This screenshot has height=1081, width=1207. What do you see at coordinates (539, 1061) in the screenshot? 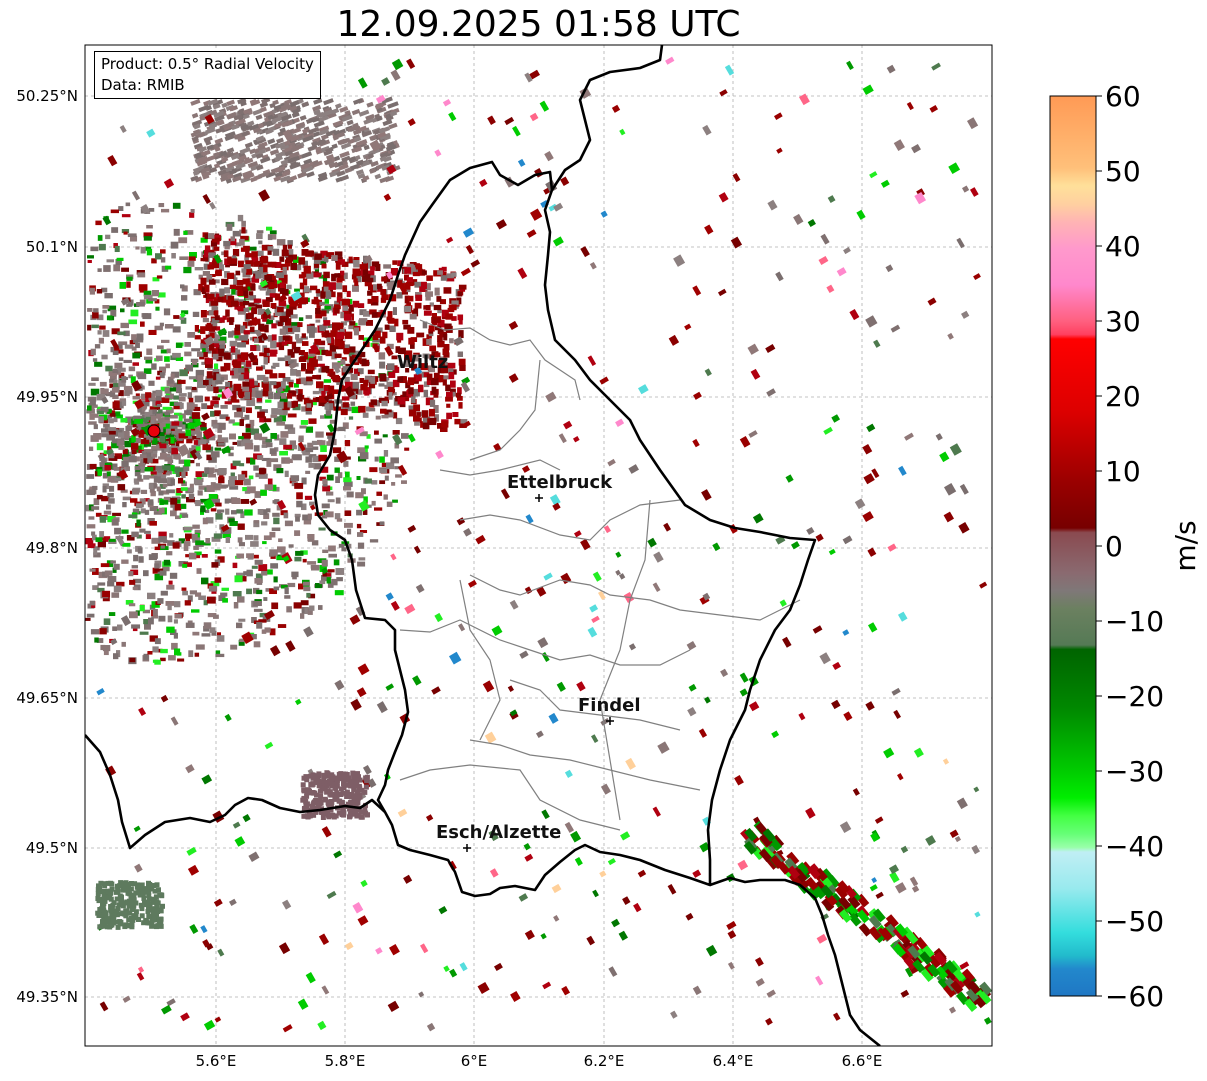
I see `x-axis: 5.6°E 5.8°E 6°E 6.2°E 6.4°E 6.6°E` at bounding box center [539, 1061].